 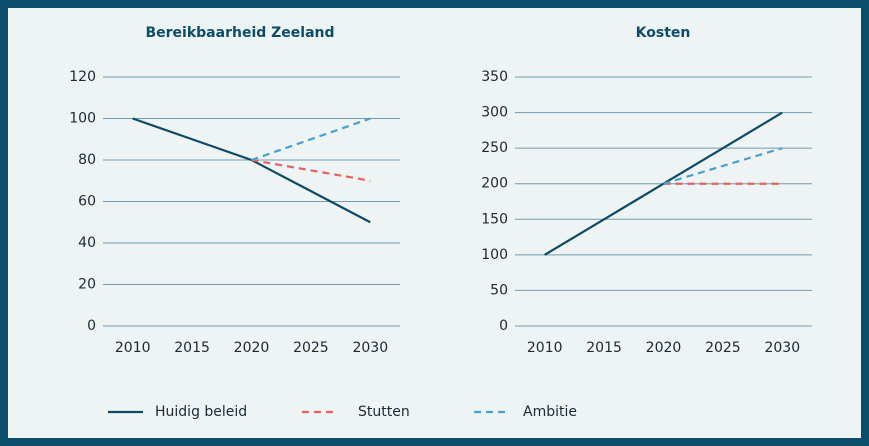 What do you see at coordinates (384, 412) in the screenshot?
I see `legend-label: Stutten` at bounding box center [384, 412].